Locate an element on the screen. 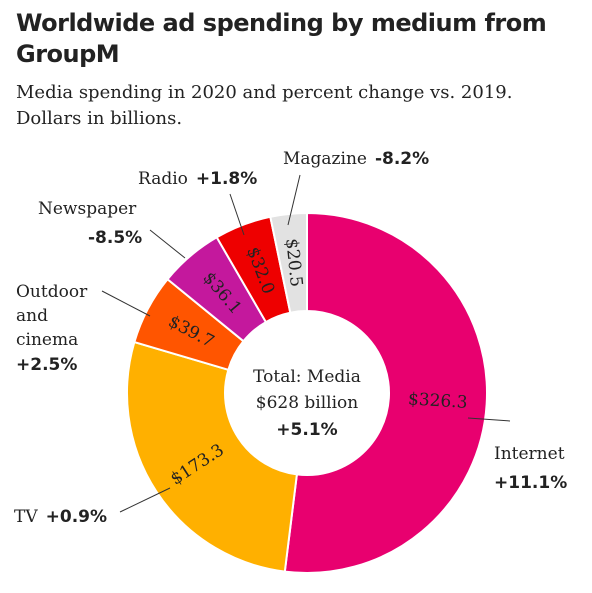  slice-magazine is located at coordinates (288, 262).